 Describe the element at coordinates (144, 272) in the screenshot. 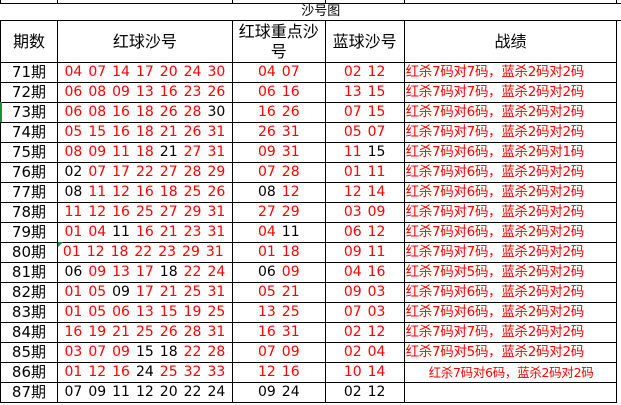

I see `red-sand-cell: 06 09 13 17 18 22 24` at that location.